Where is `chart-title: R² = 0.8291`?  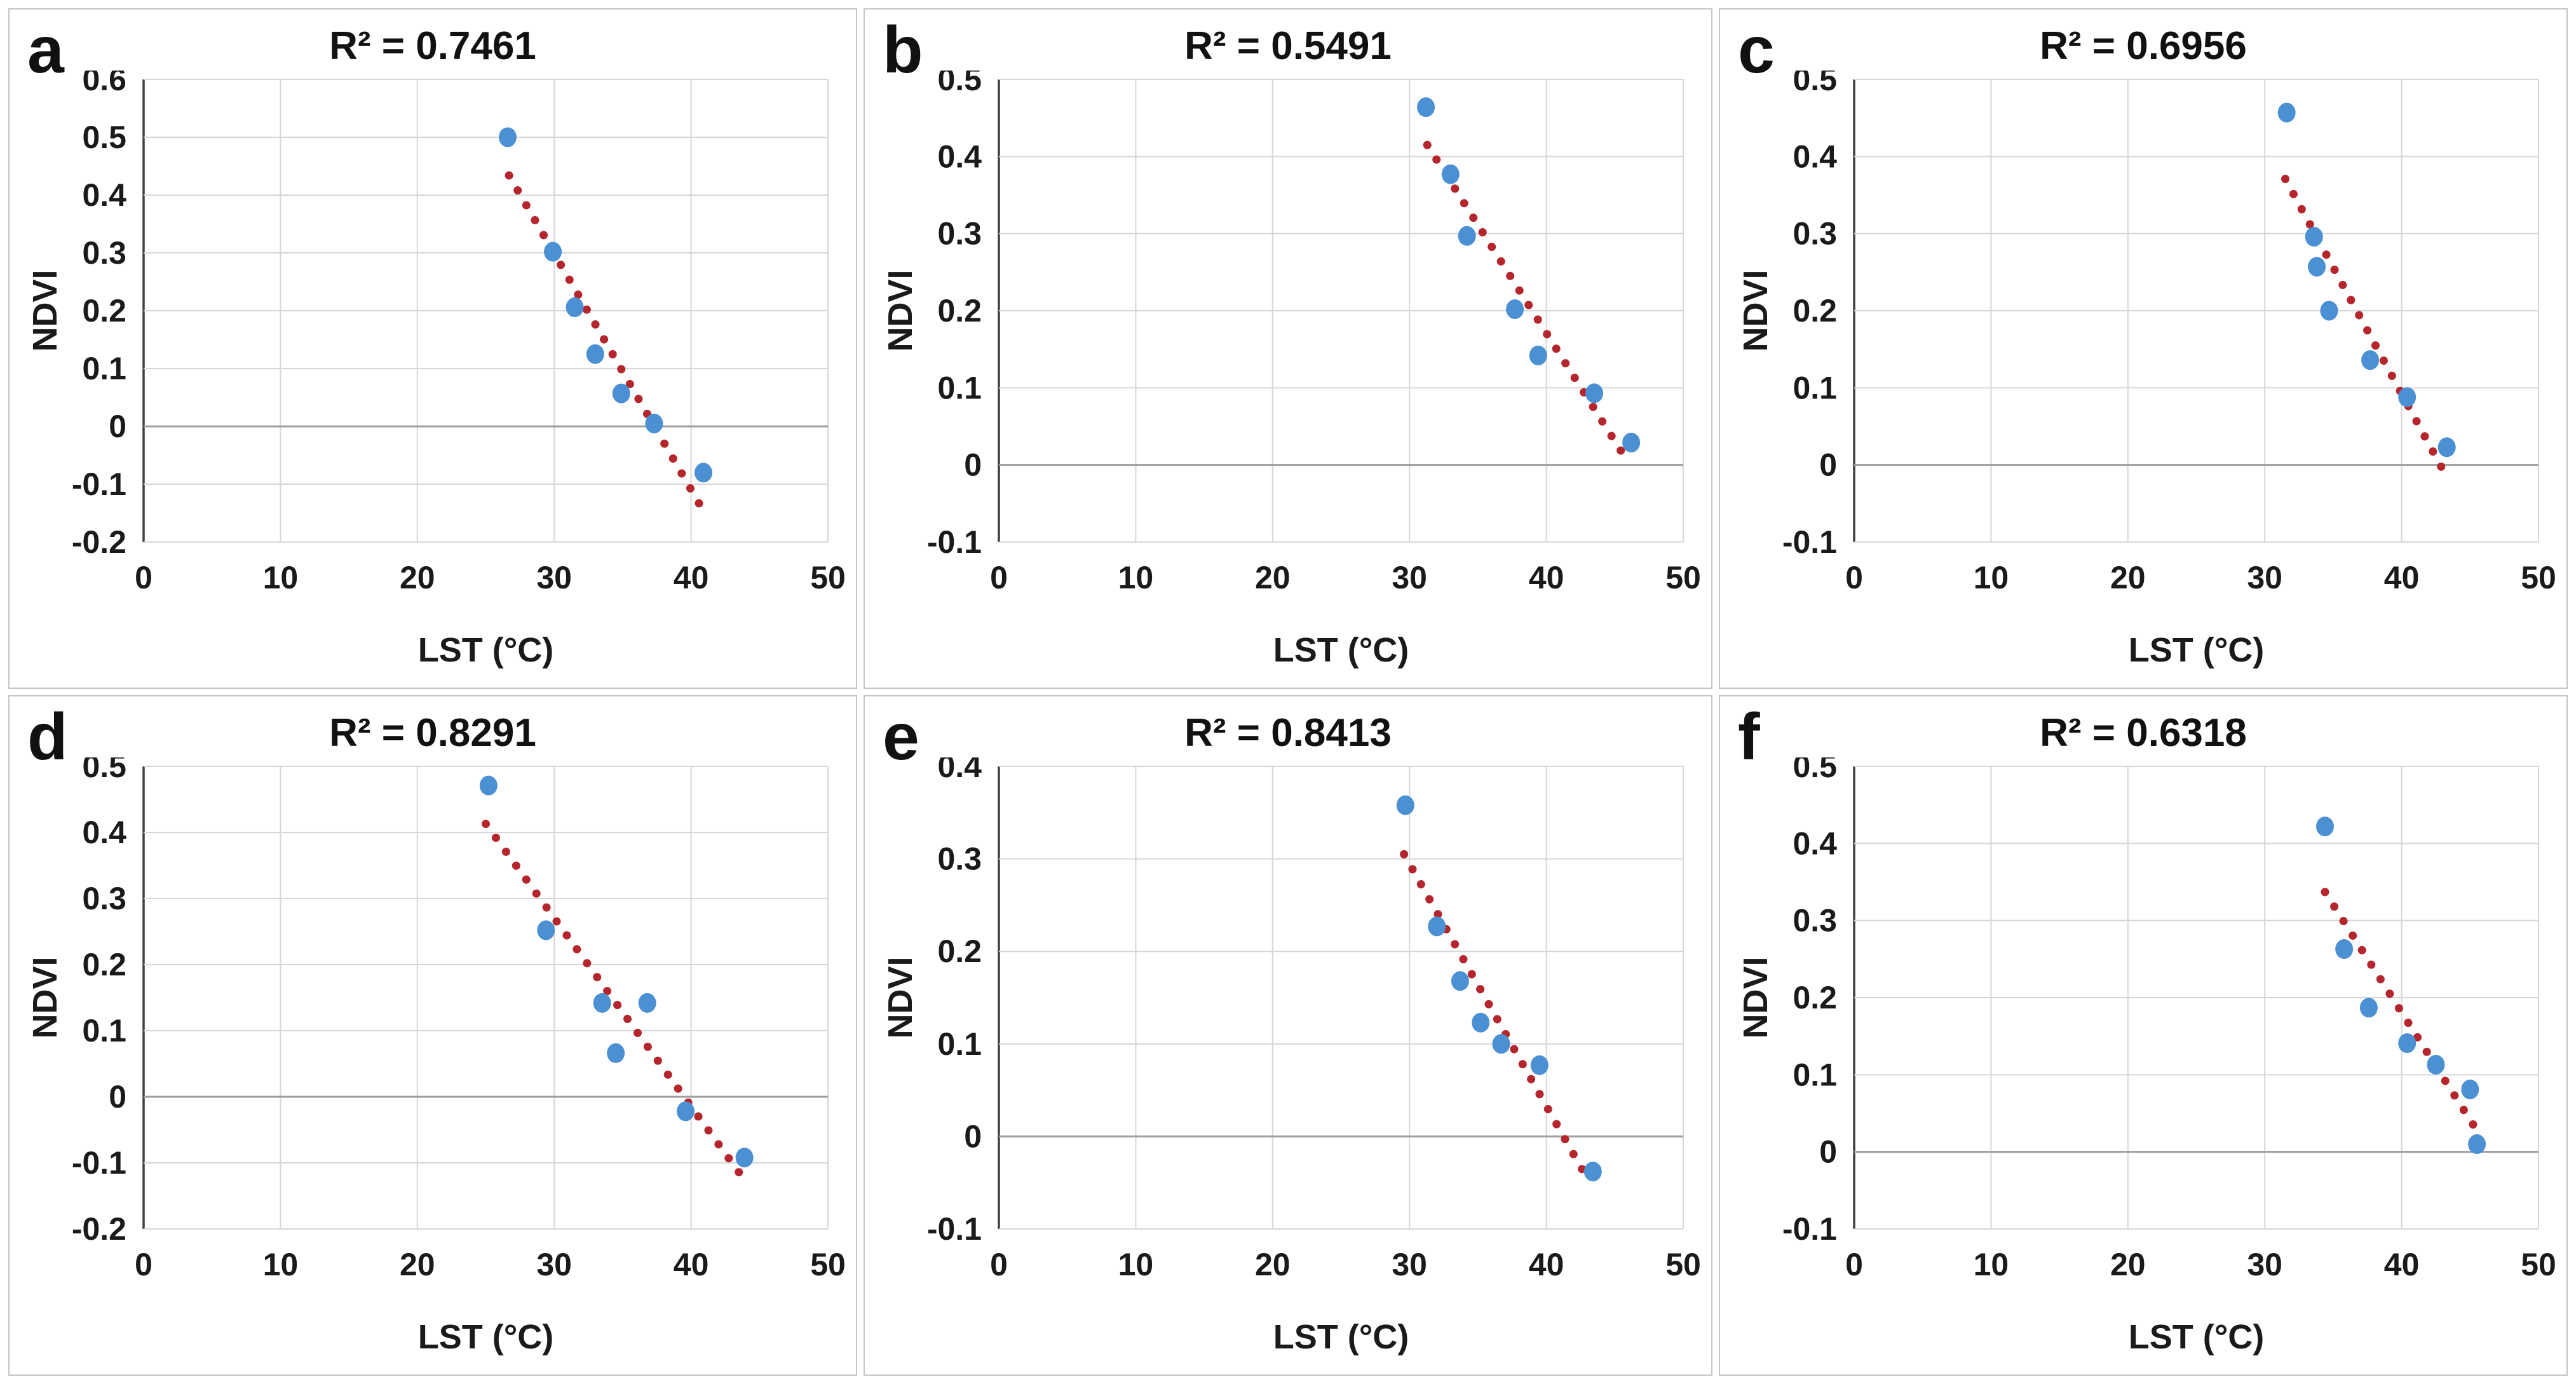
chart-title: R² = 0.8291 is located at coordinates (433, 733).